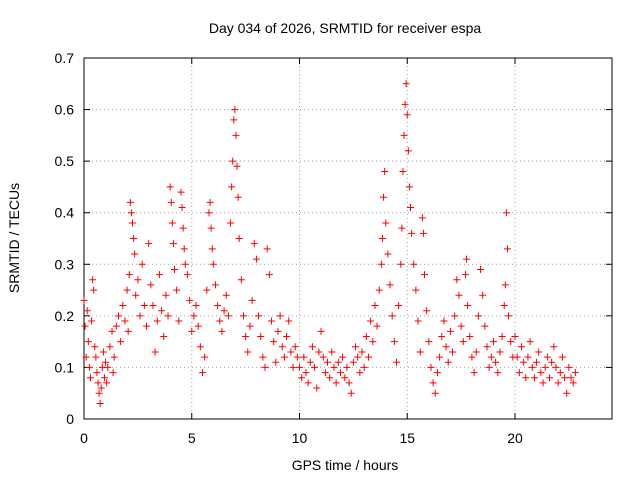 The width and height of the screenshot is (640, 480). Describe the element at coordinates (192, 438) in the screenshot. I see `x-tick-label: 5` at that location.